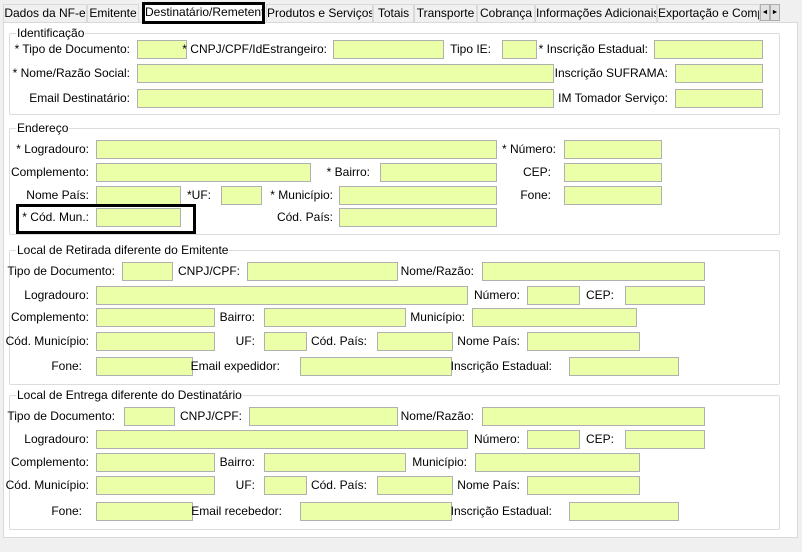 The width and height of the screenshot is (802, 552). What do you see at coordinates (611, 73) in the screenshot?
I see `inscricao-suframa-label: Inscrição SUFRAMA:` at bounding box center [611, 73].